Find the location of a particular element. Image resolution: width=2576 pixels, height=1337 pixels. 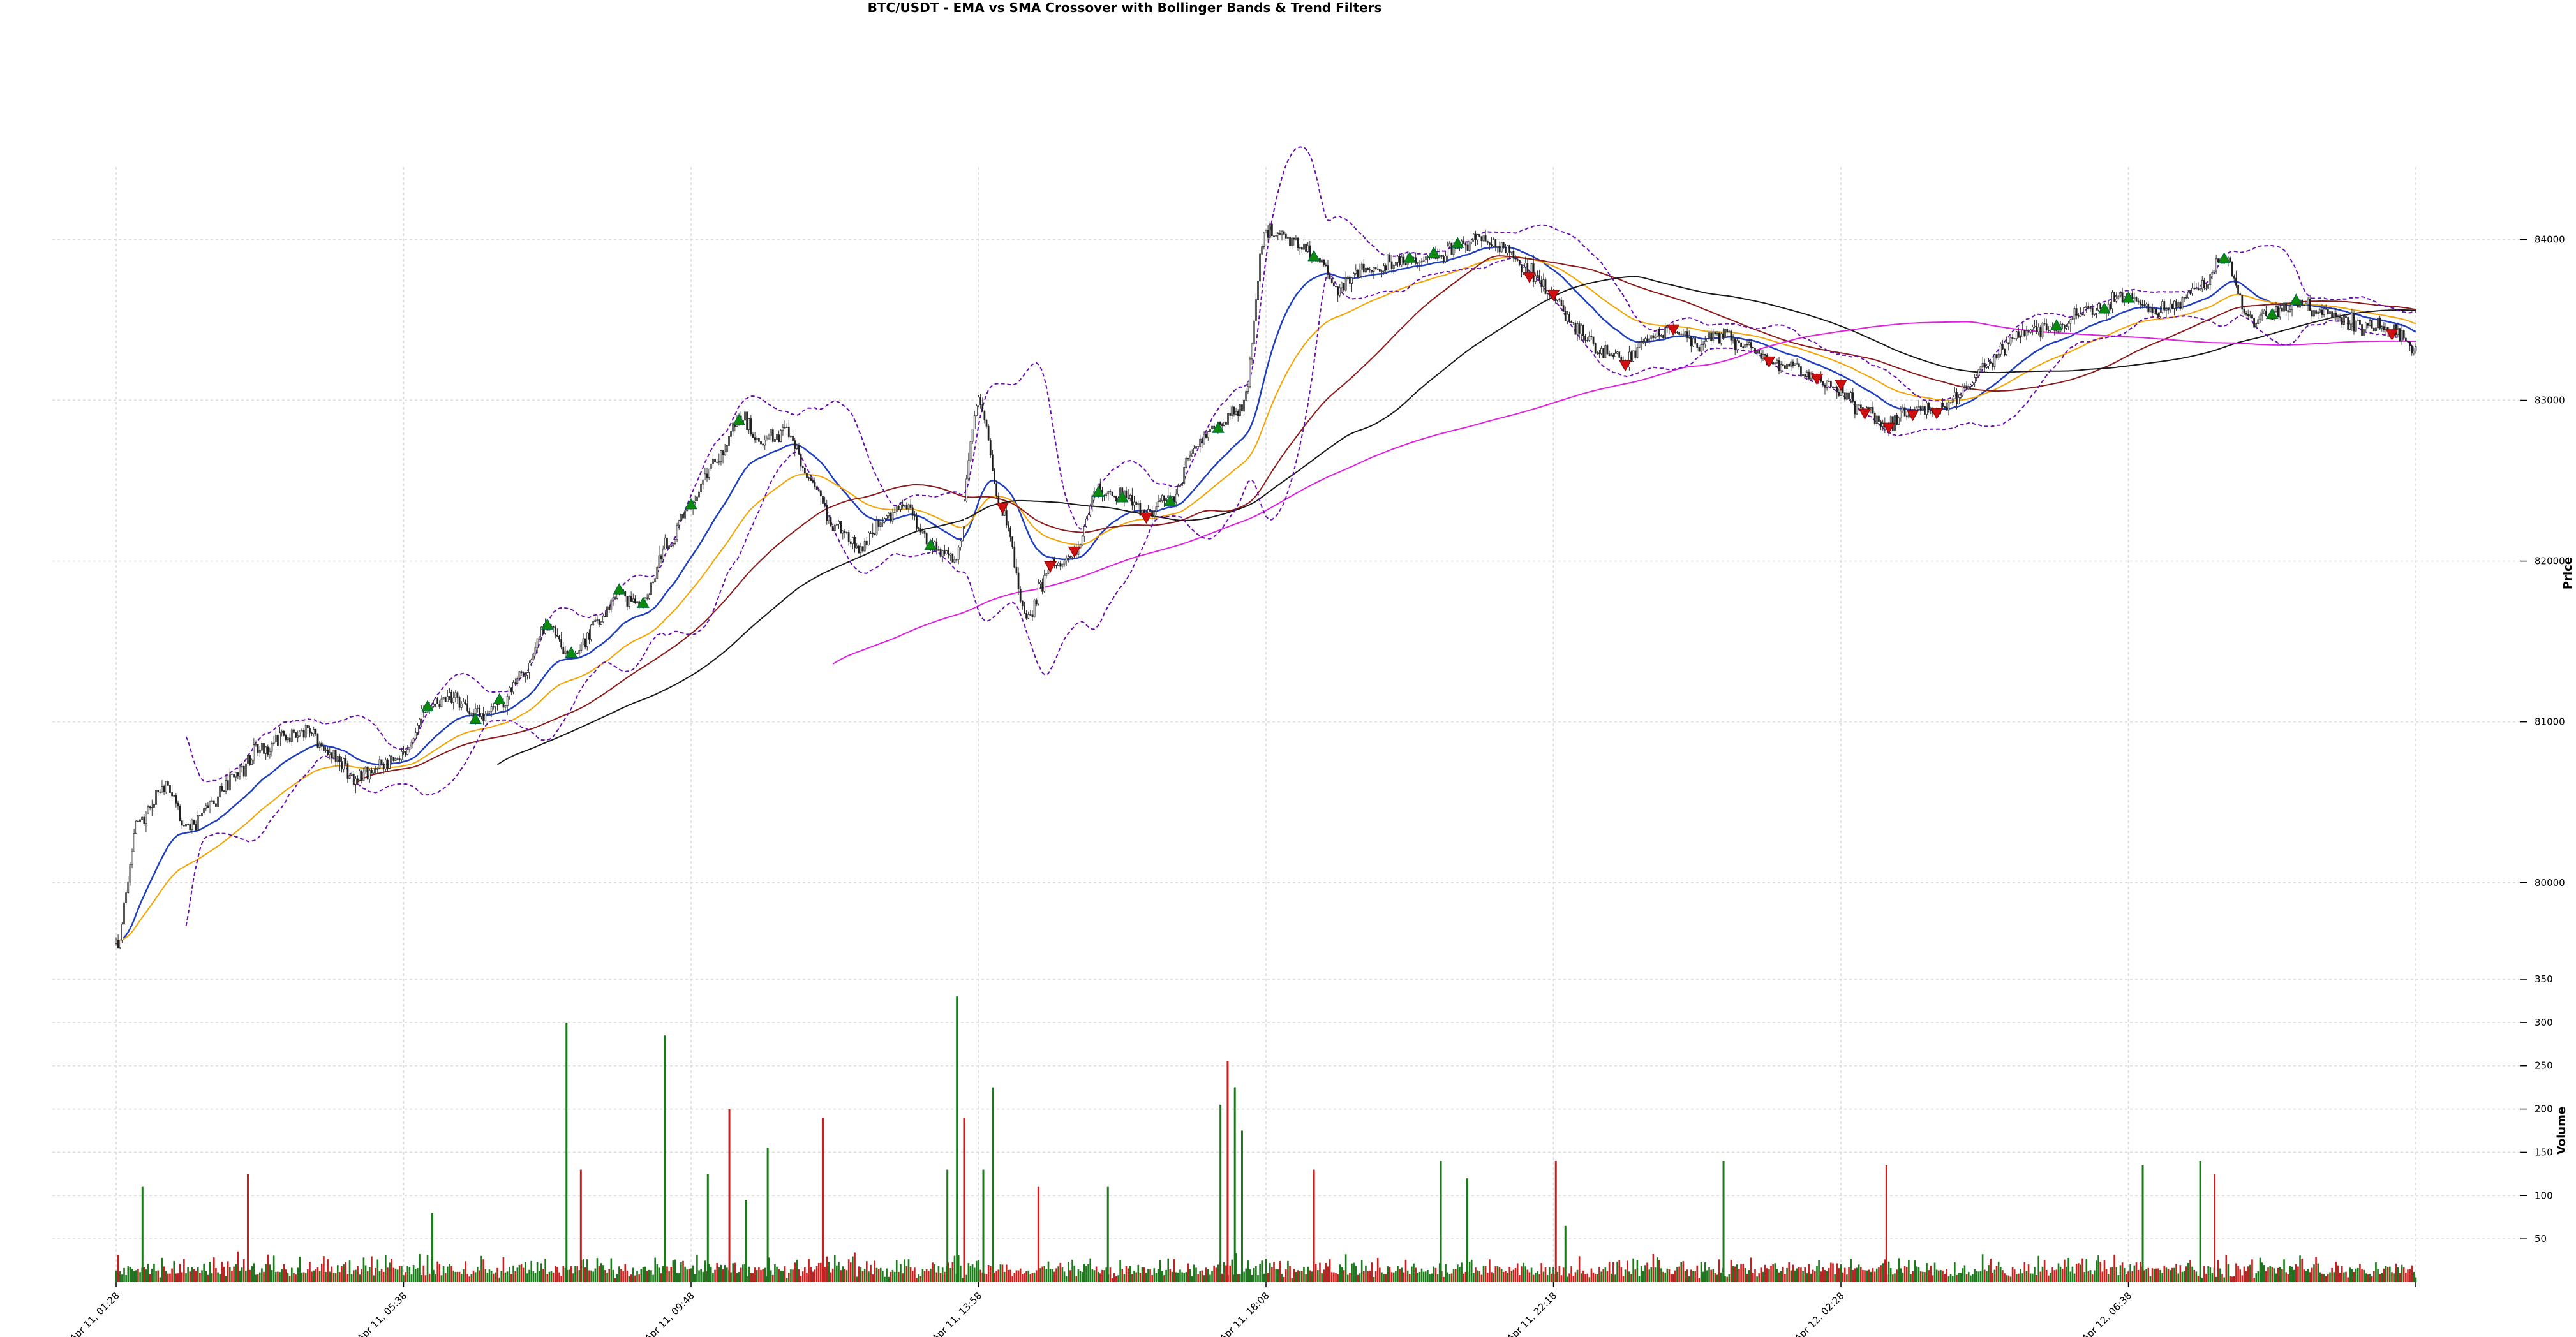

x-tick-label: Apr 11, 05:38 is located at coordinates (382, 1313).